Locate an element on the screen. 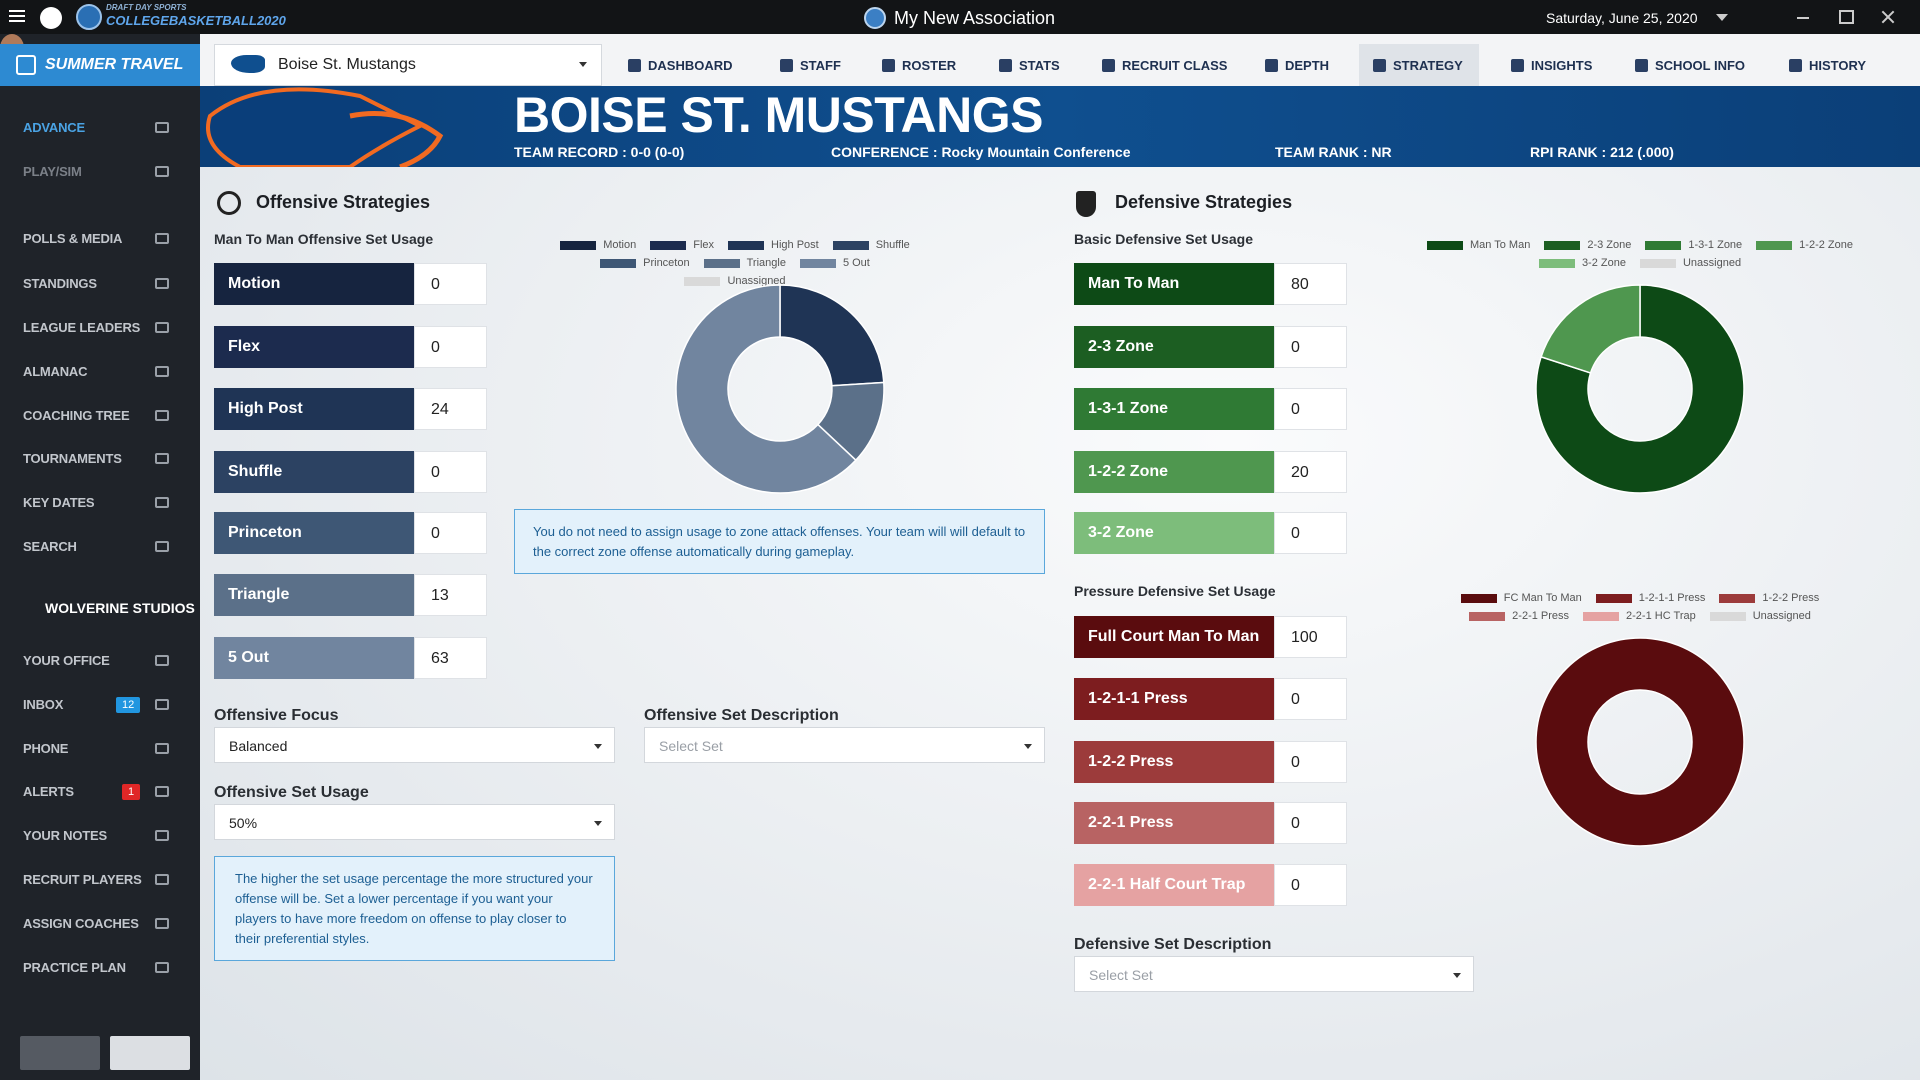  set-value-input: 100 is located at coordinates (1310, 637).